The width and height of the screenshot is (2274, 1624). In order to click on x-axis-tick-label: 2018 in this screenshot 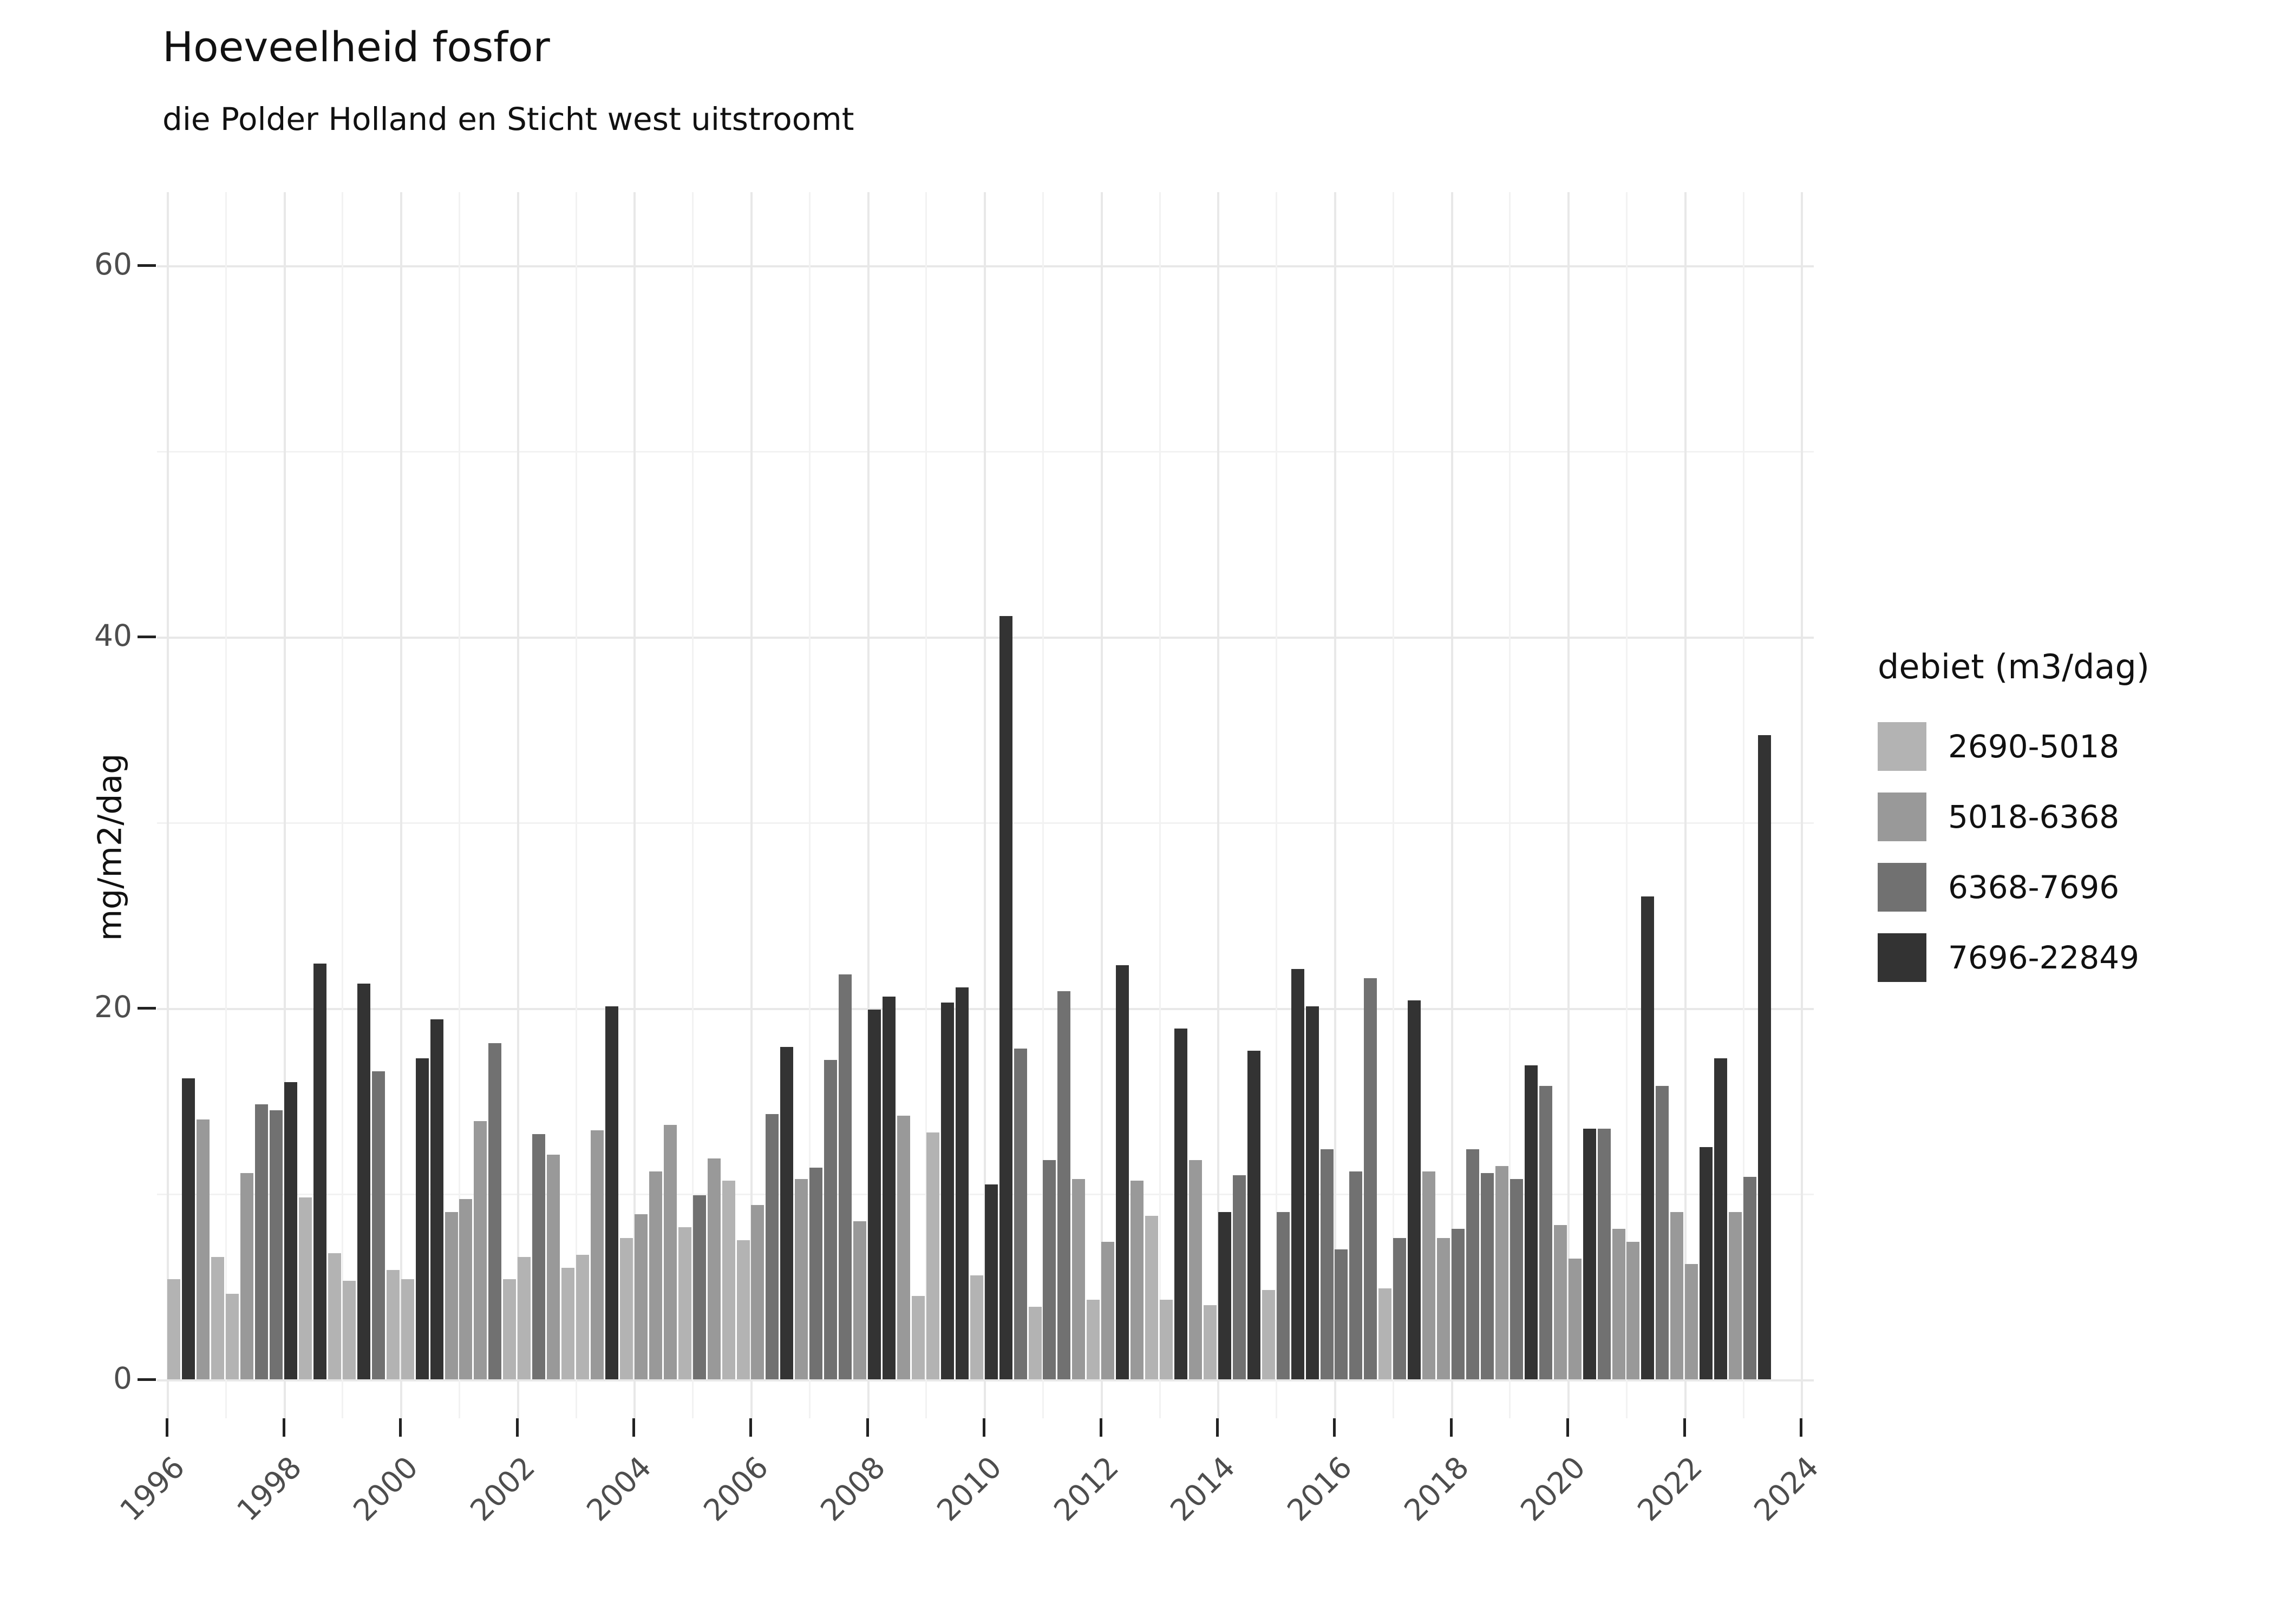, I will do `click(1436, 1489)`.